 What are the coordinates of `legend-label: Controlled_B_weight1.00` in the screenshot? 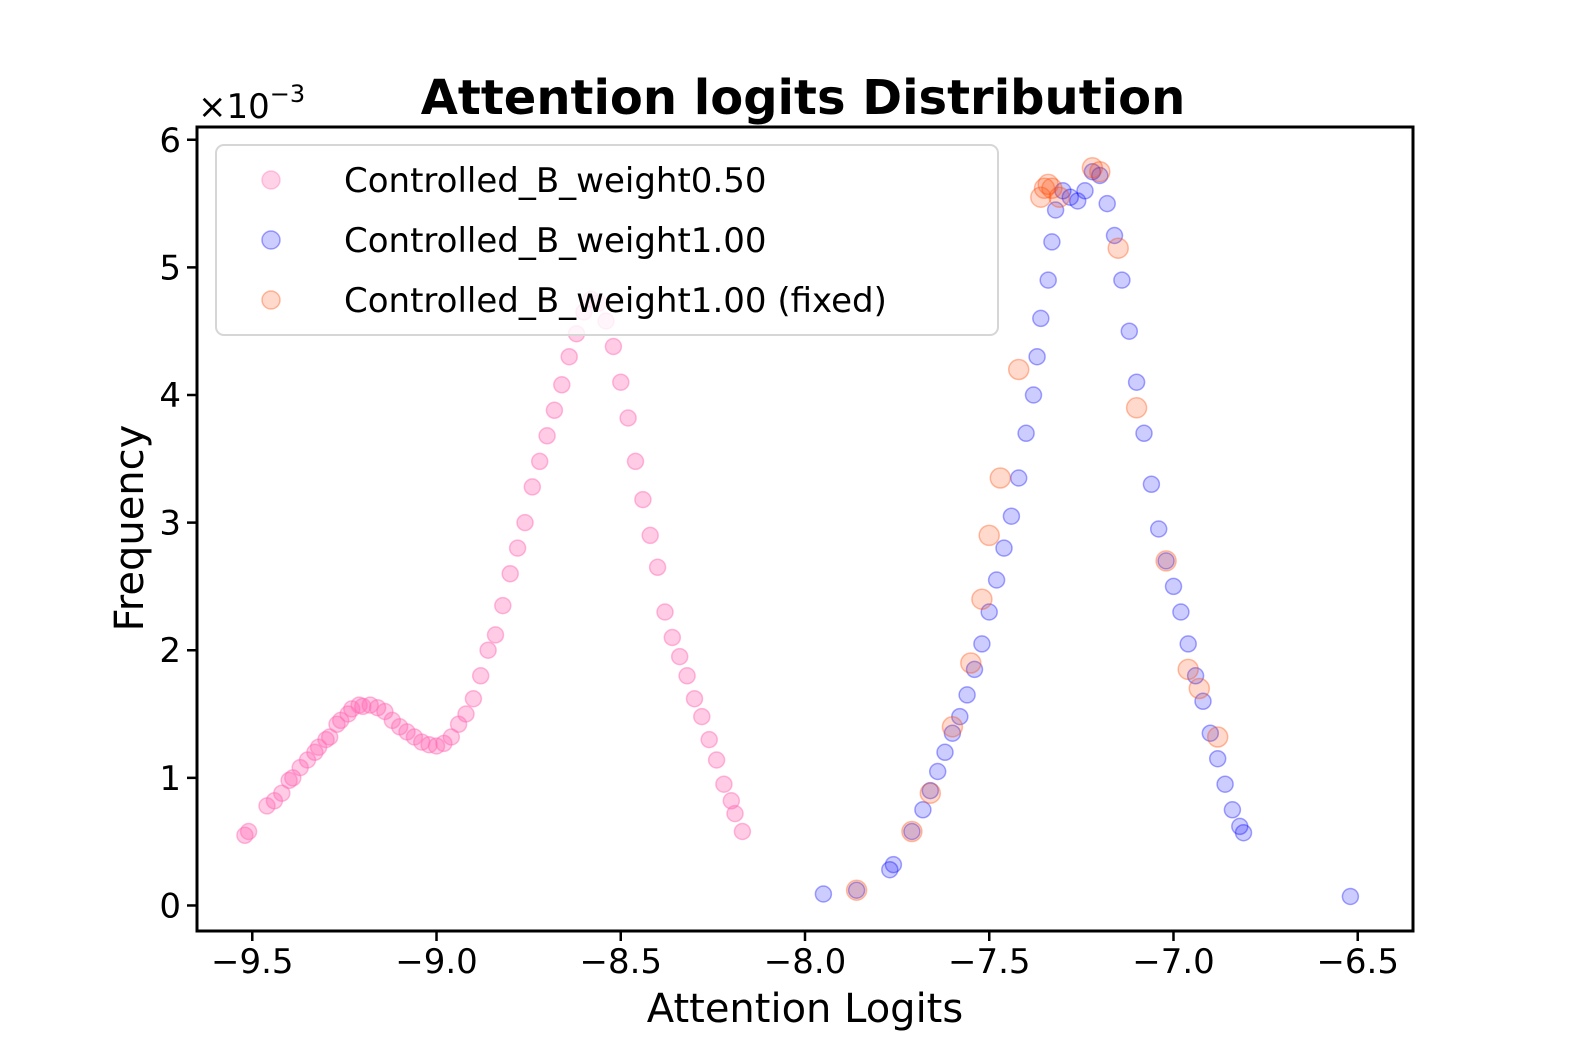 It's located at (555, 241).